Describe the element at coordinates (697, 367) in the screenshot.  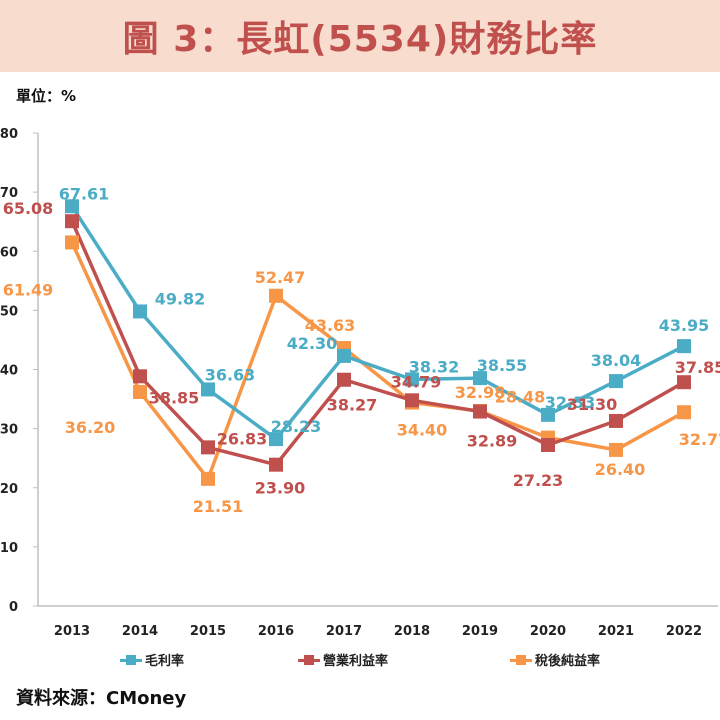
I see `data-label-s1-9: 37.85` at that location.